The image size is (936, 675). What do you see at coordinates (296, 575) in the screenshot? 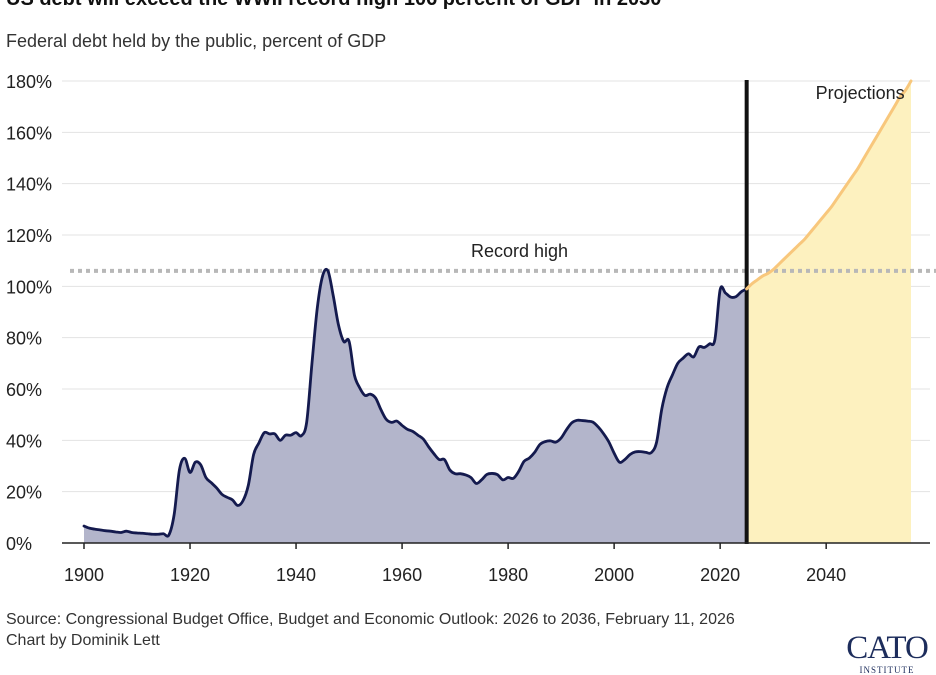
I see `x-tick-label-1940: 1940` at bounding box center [296, 575].